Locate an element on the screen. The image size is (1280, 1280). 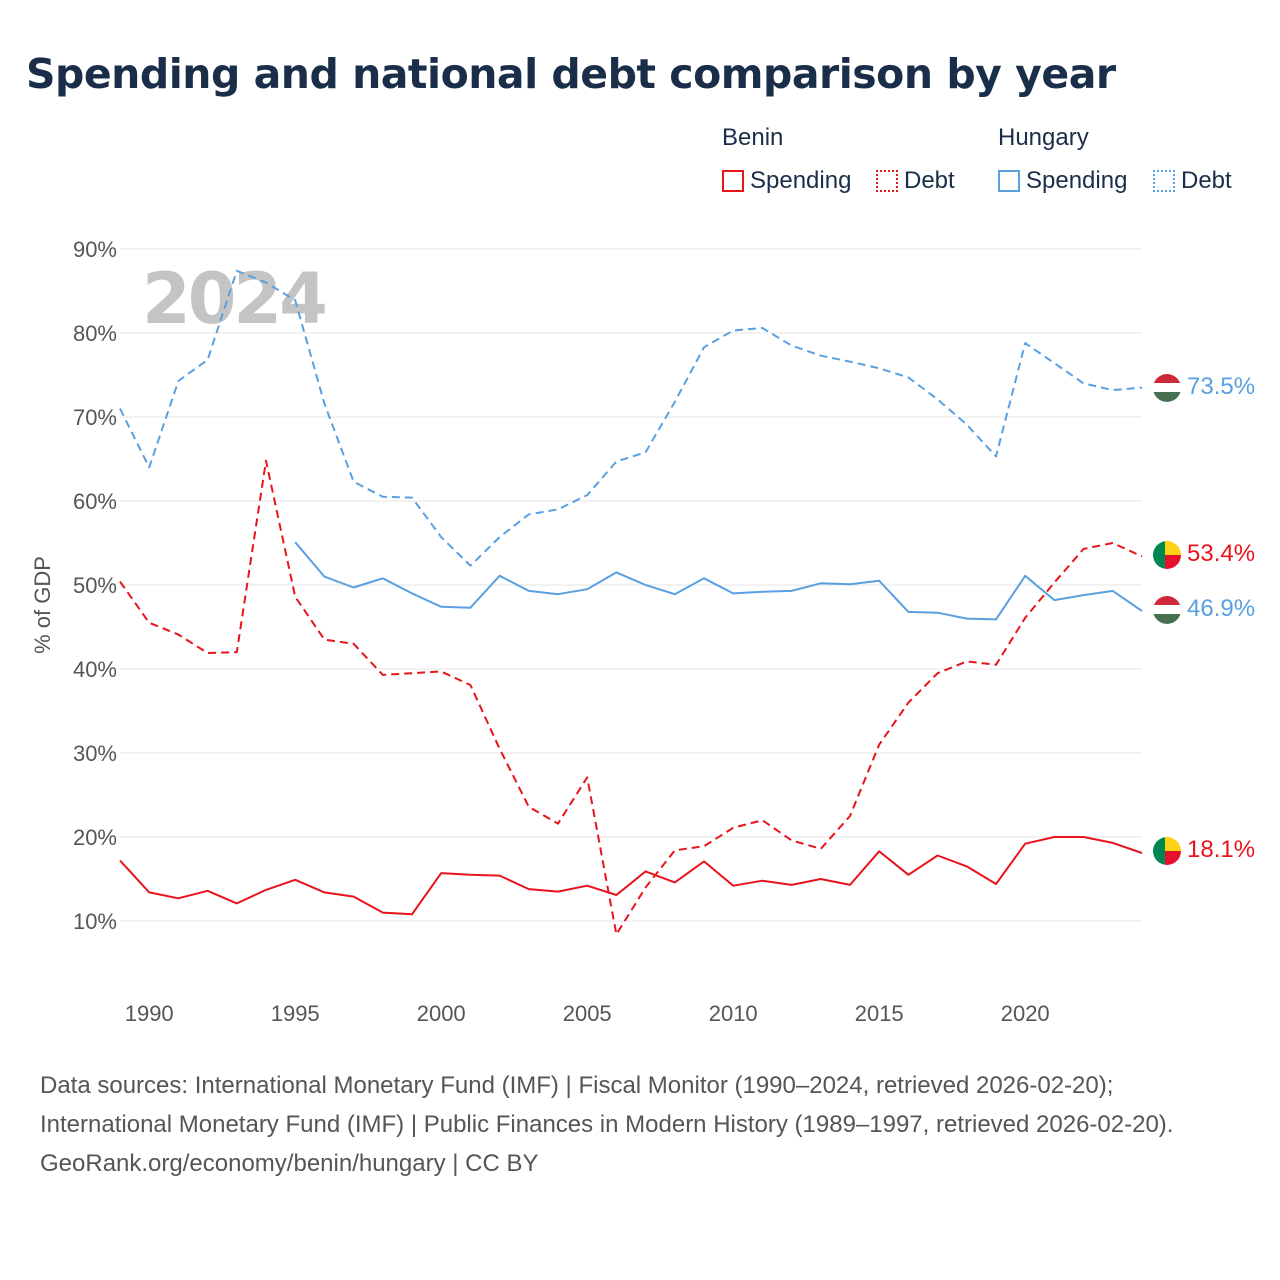
legend-benin-debt: Debt is located at coordinates (915, 181).